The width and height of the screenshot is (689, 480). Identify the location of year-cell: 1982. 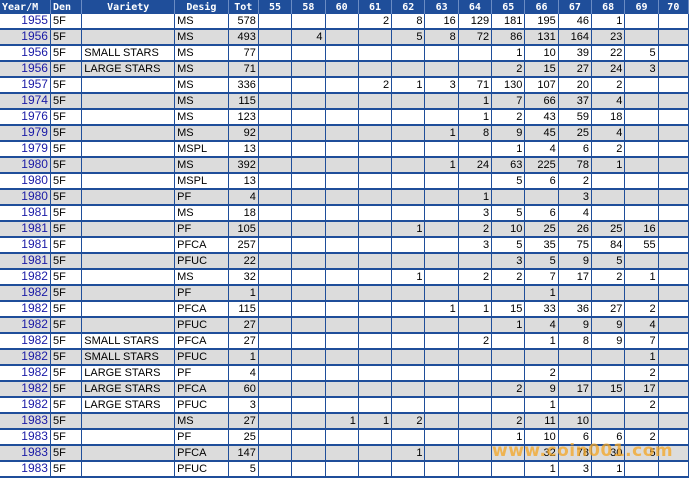
(25, 309).